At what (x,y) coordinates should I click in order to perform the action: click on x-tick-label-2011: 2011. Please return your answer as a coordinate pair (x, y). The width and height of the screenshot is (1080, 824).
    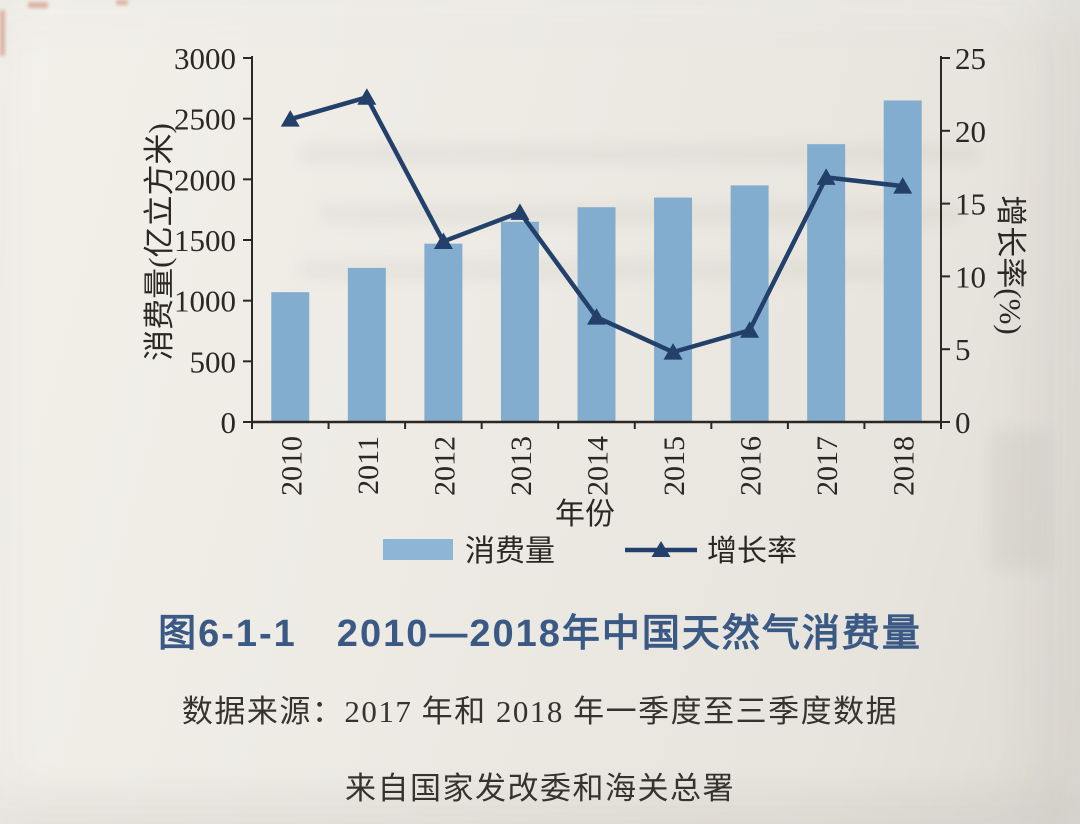
    Looking at the image, I should click on (368, 465).